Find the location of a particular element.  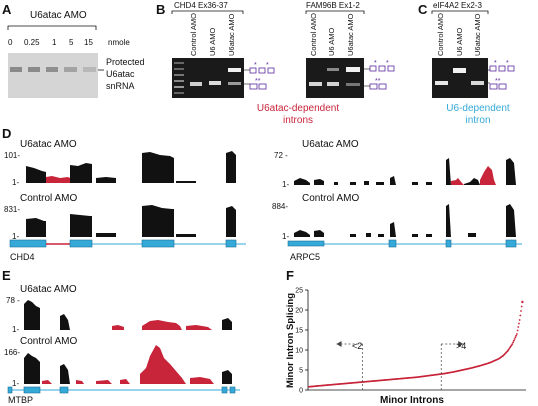

panel-d-label: D is located at coordinates (7, 133).